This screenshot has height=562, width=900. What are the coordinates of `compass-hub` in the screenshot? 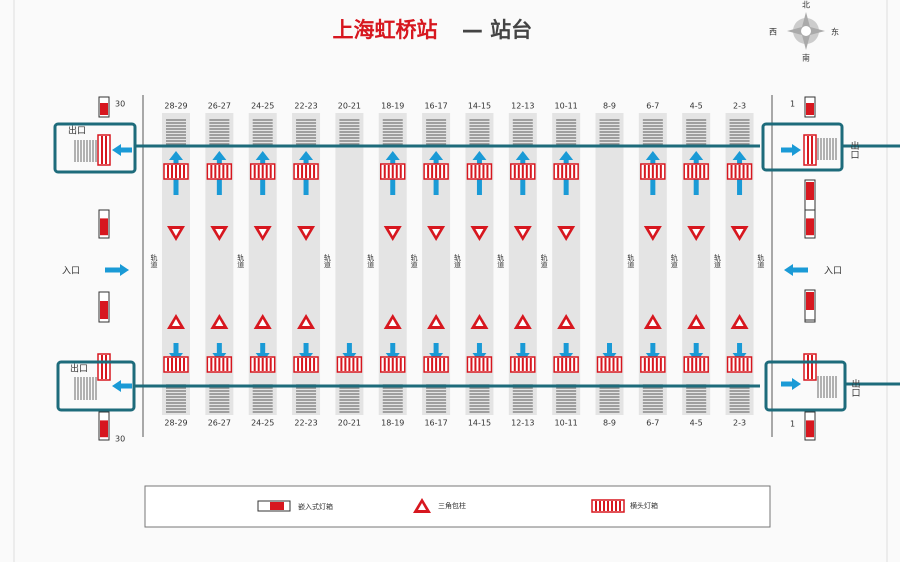 It's located at (806, 31).